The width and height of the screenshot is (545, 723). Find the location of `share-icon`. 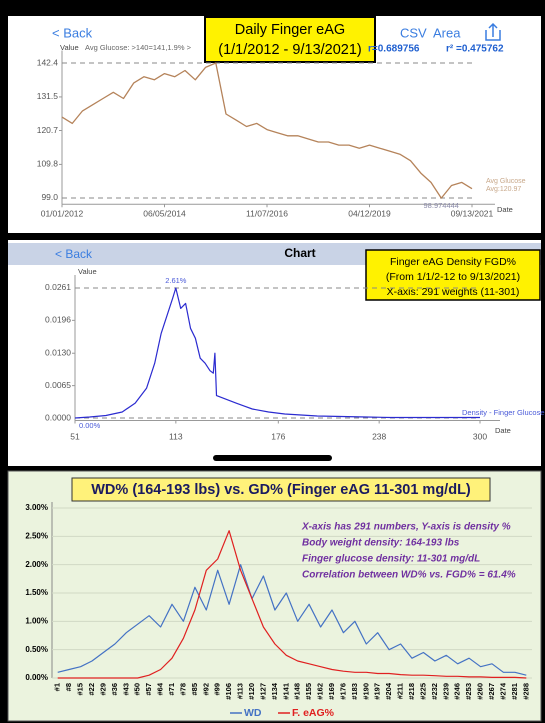

share-icon is located at coordinates (493, 31).